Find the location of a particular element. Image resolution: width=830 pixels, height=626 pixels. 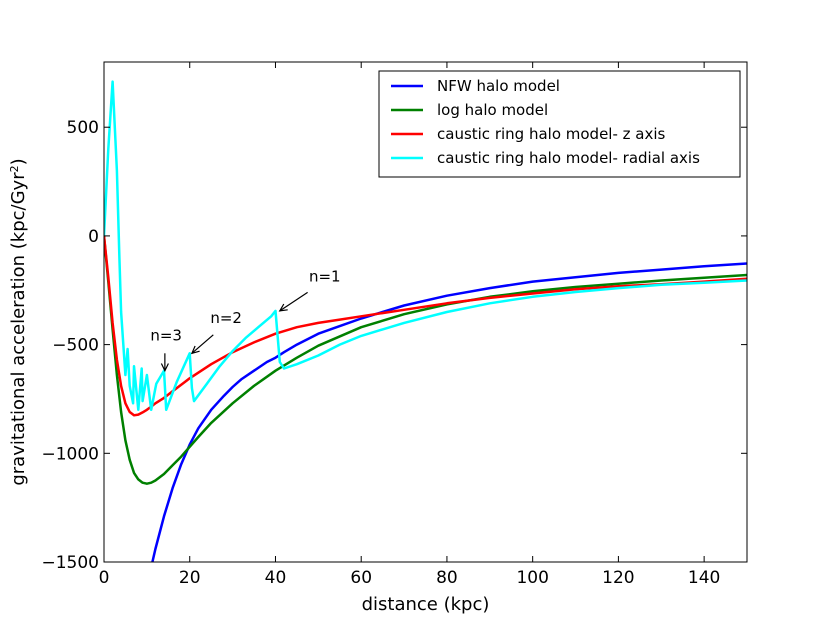

x-axis-label: distance (kpc) is located at coordinates (426, 604).